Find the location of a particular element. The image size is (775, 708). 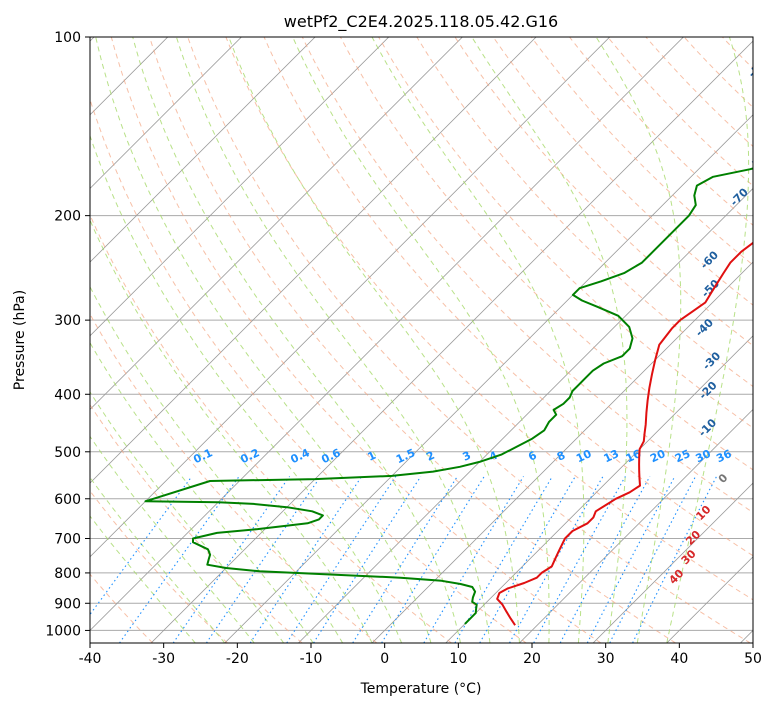

moist-adiabat-label: 0 is located at coordinates (723, 478).